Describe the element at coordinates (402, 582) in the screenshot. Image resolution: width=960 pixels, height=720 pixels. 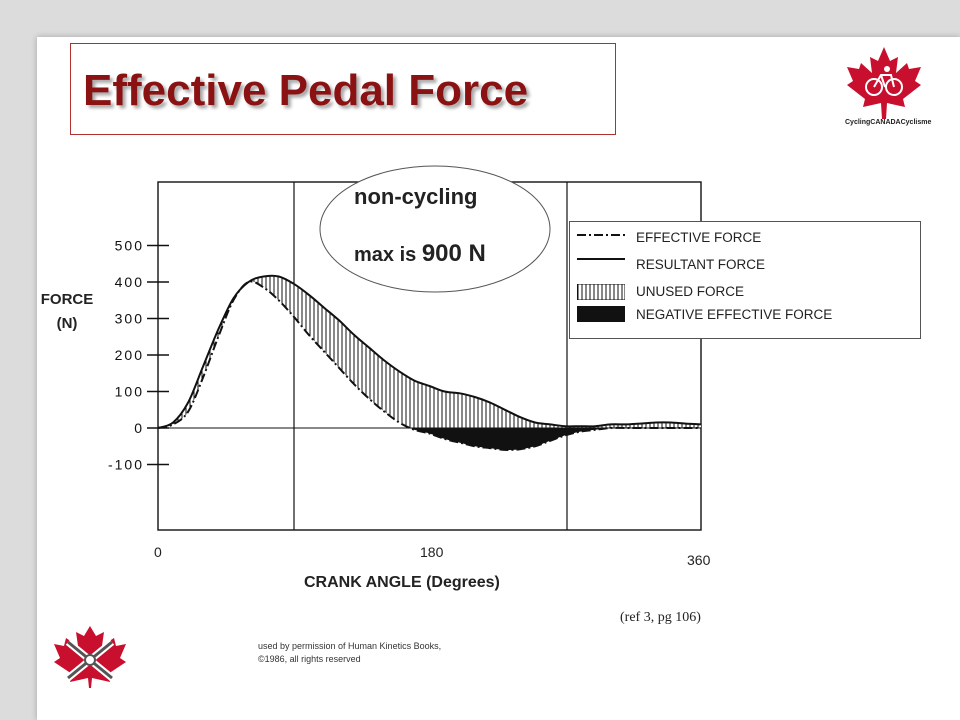
I see `x-axis-label: CRANK ANGLE (Degrees)` at that location.